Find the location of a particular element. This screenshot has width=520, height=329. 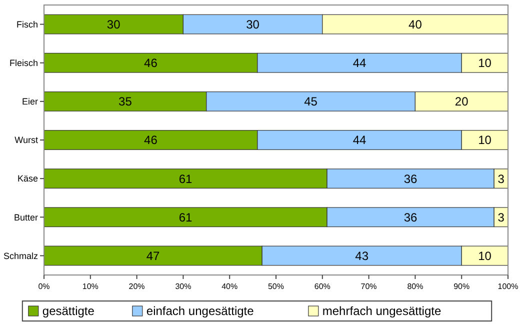

legend-label: einfach ungesättigte is located at coordinates (200, 311).